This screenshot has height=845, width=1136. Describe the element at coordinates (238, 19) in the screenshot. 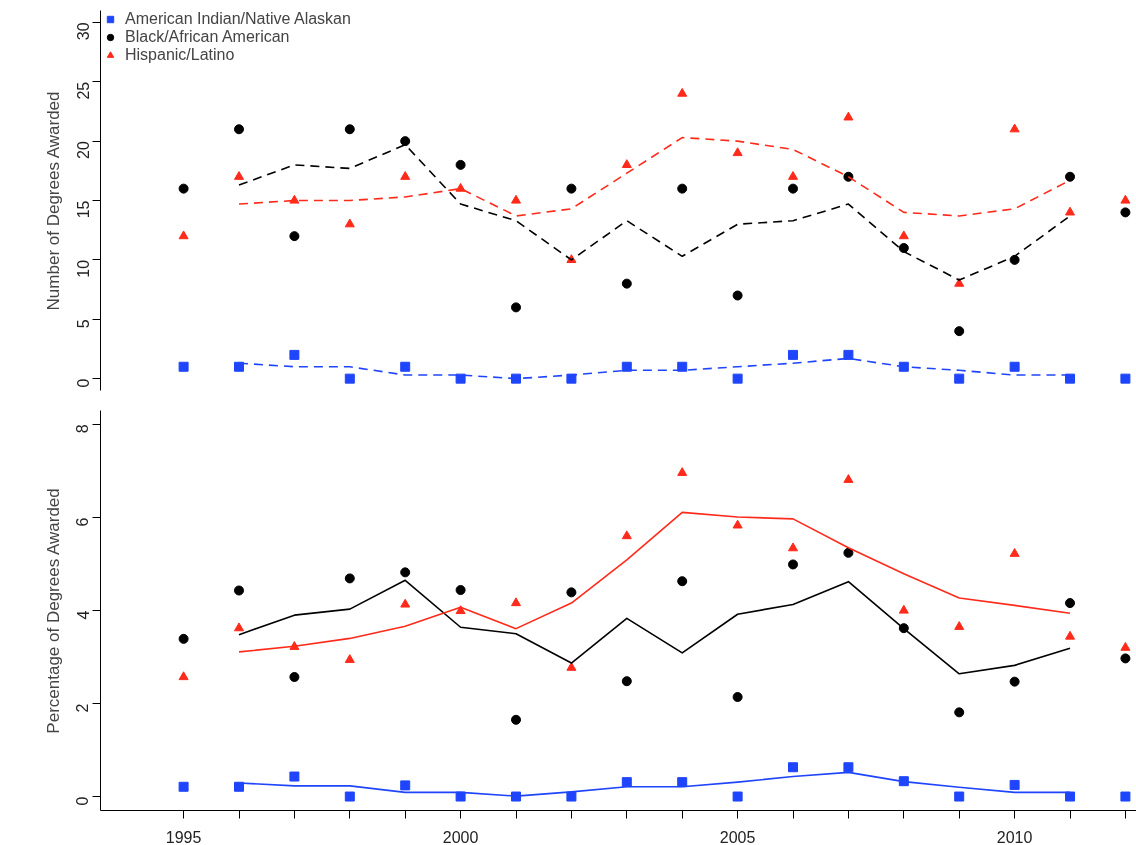

I see `legend-label: American Indian/Native Alaskan` at that location.